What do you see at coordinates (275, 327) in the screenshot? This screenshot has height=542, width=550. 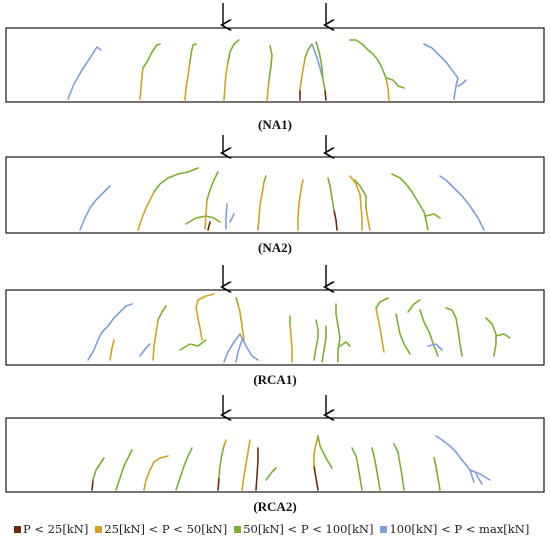 I see `beam-outline-rca1` at bounding box center [275, 327].